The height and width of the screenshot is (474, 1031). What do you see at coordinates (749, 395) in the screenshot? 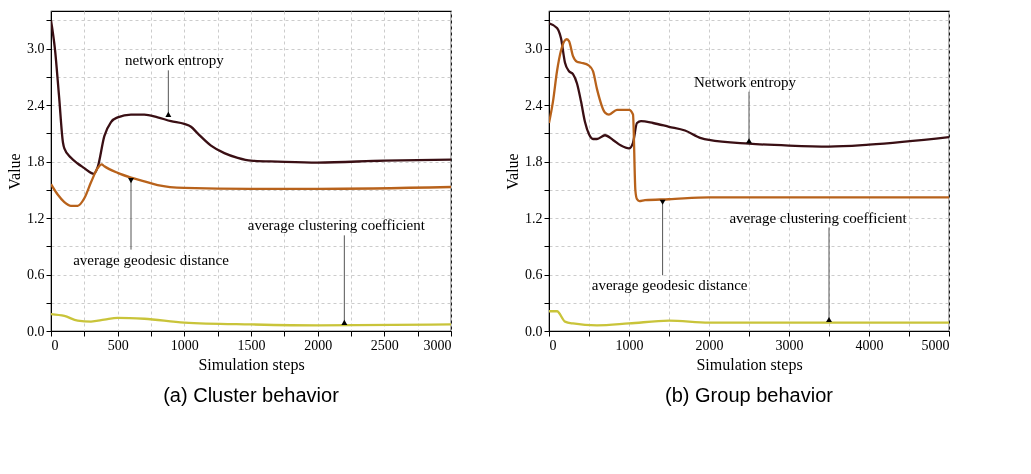
I see `text: (b) Group behavior` at bounding box center [749, 395].